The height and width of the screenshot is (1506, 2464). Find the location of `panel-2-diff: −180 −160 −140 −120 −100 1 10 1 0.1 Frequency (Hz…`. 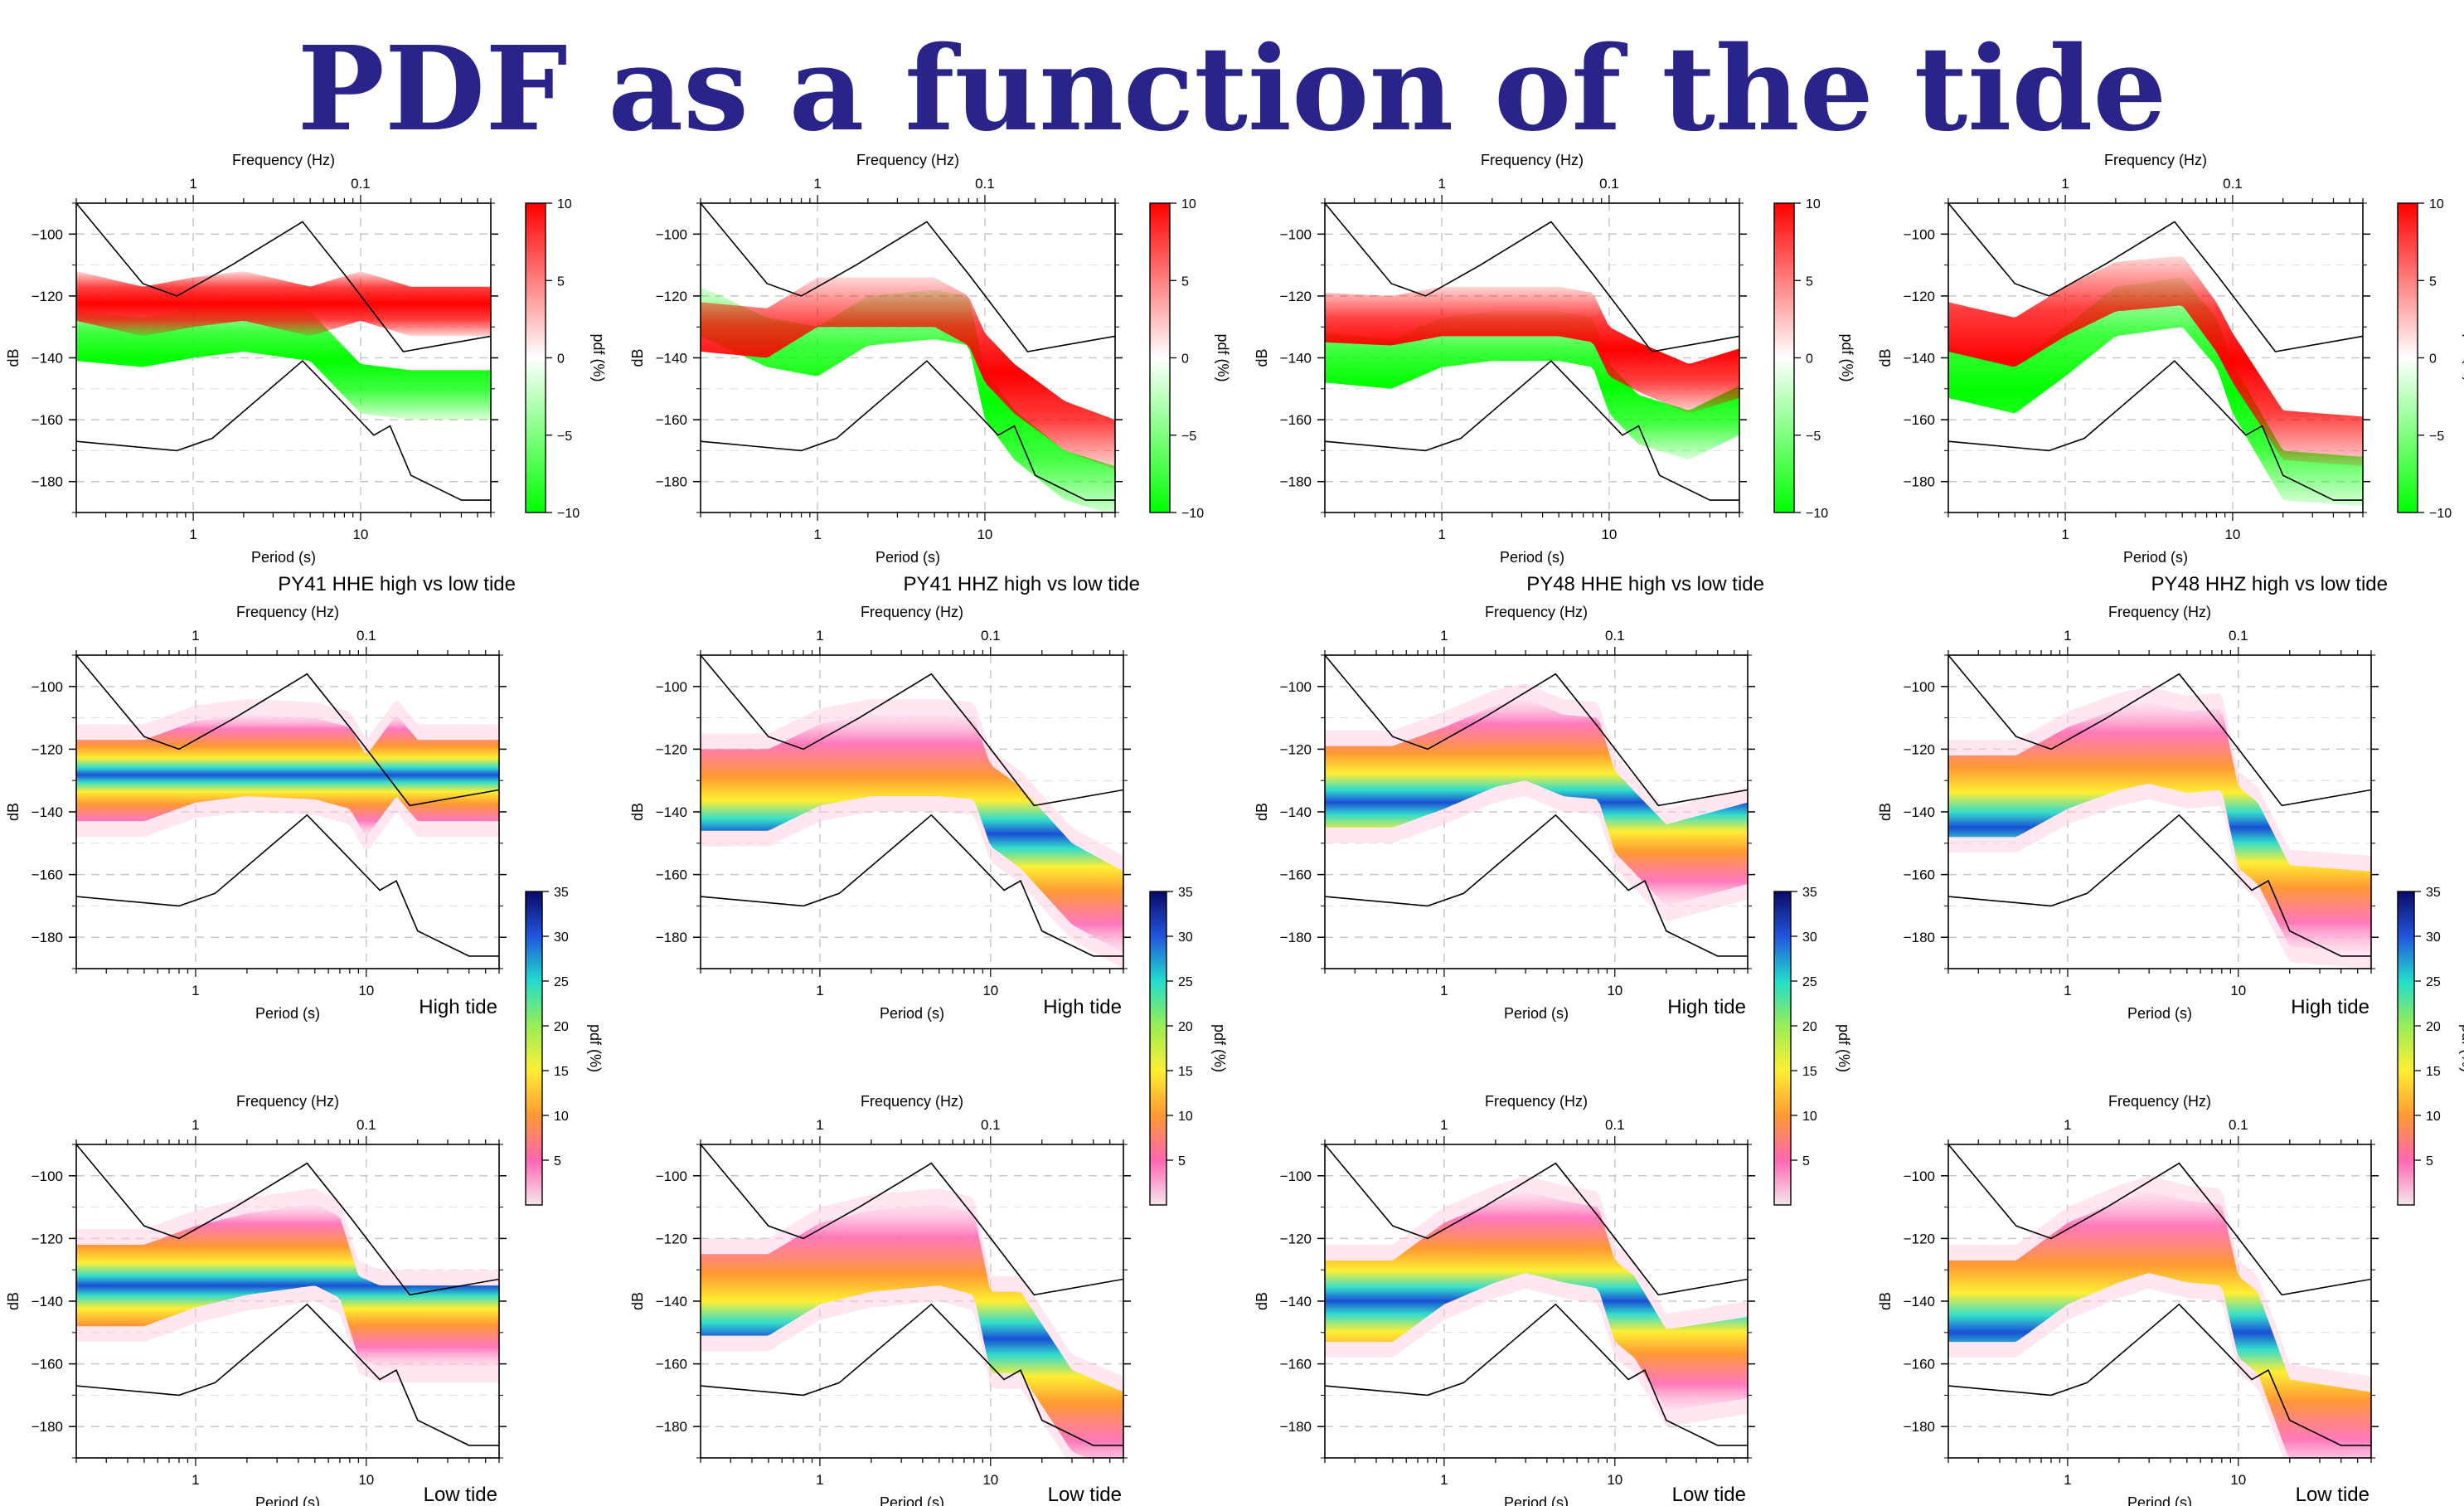

panel-2-diff: −180 −160 −140 −120 −100 1 10 1 0.1 Frequency (Hz… is located at coordinates (1501, 359).